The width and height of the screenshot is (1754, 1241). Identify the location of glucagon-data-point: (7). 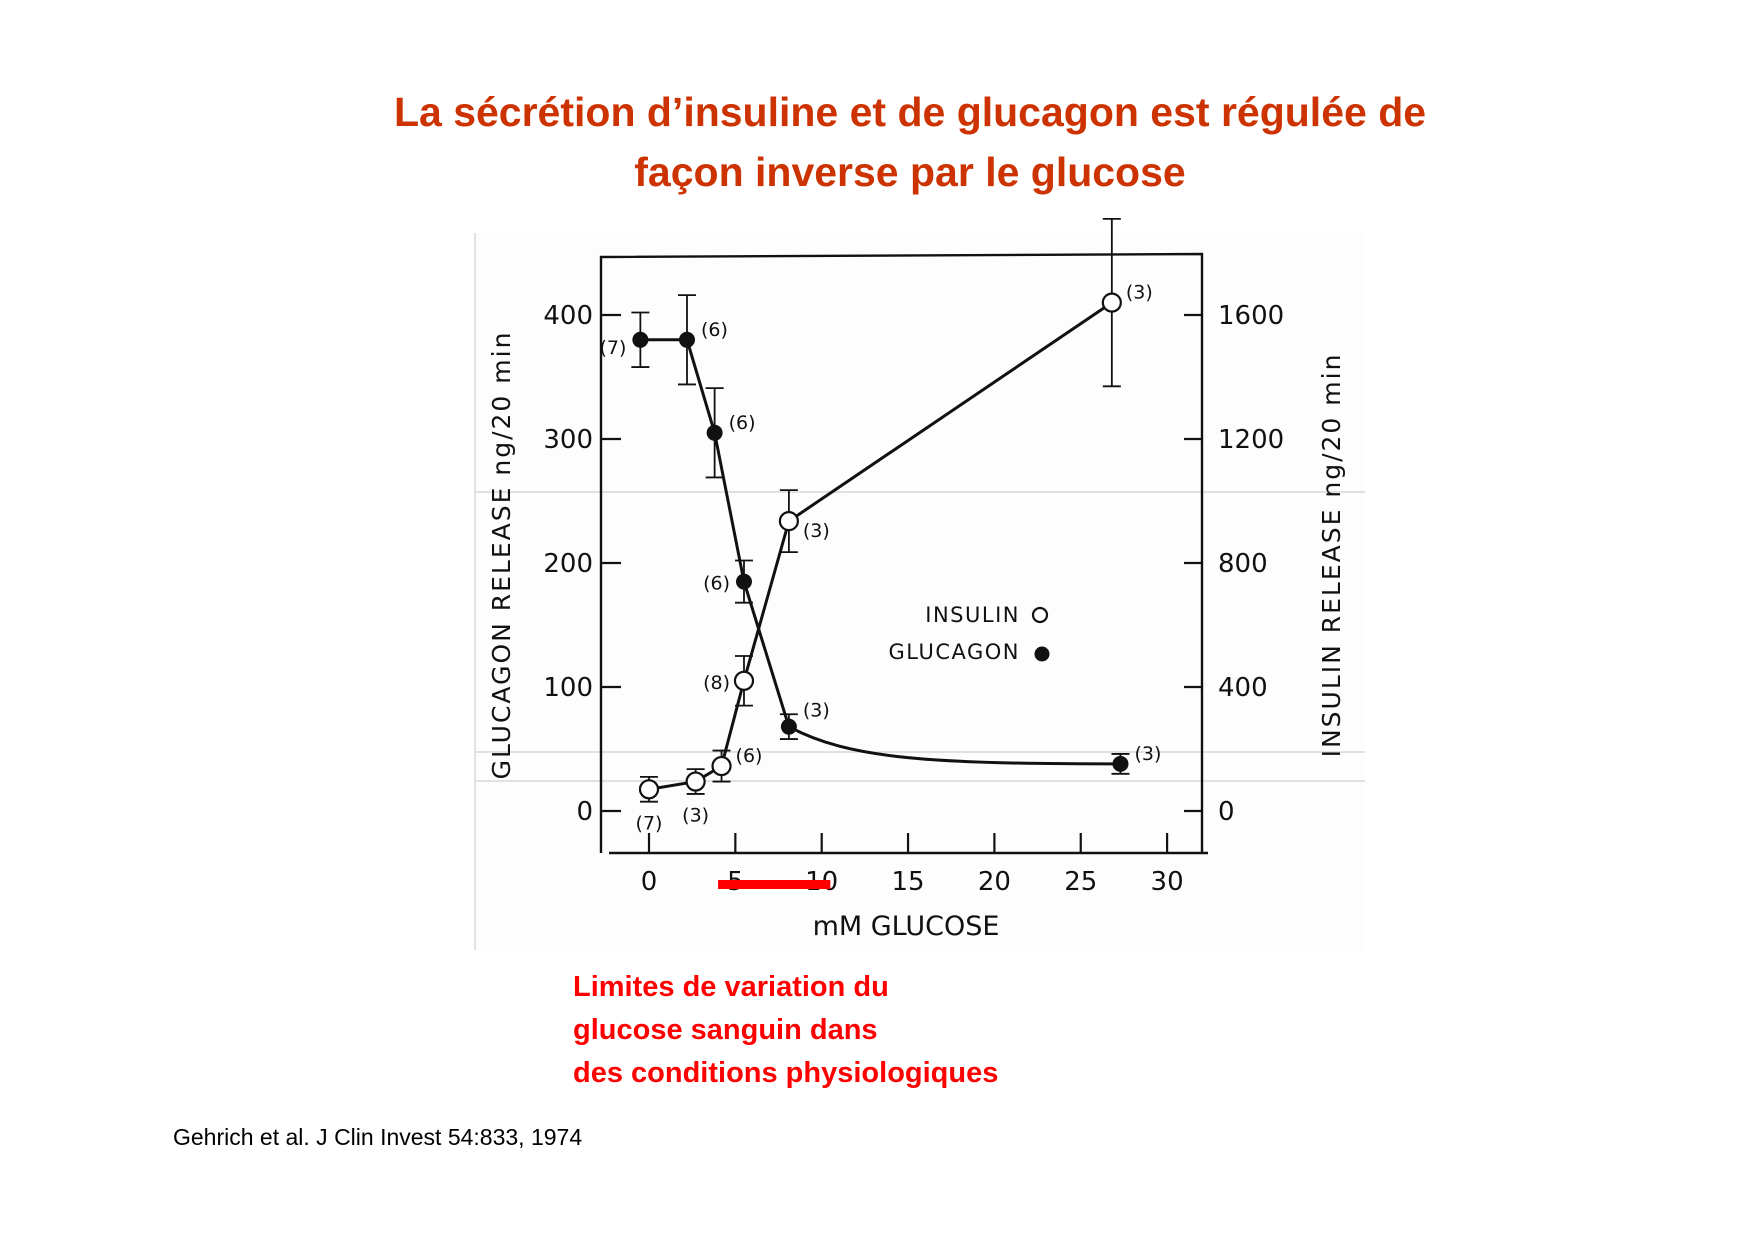
(624, 339).